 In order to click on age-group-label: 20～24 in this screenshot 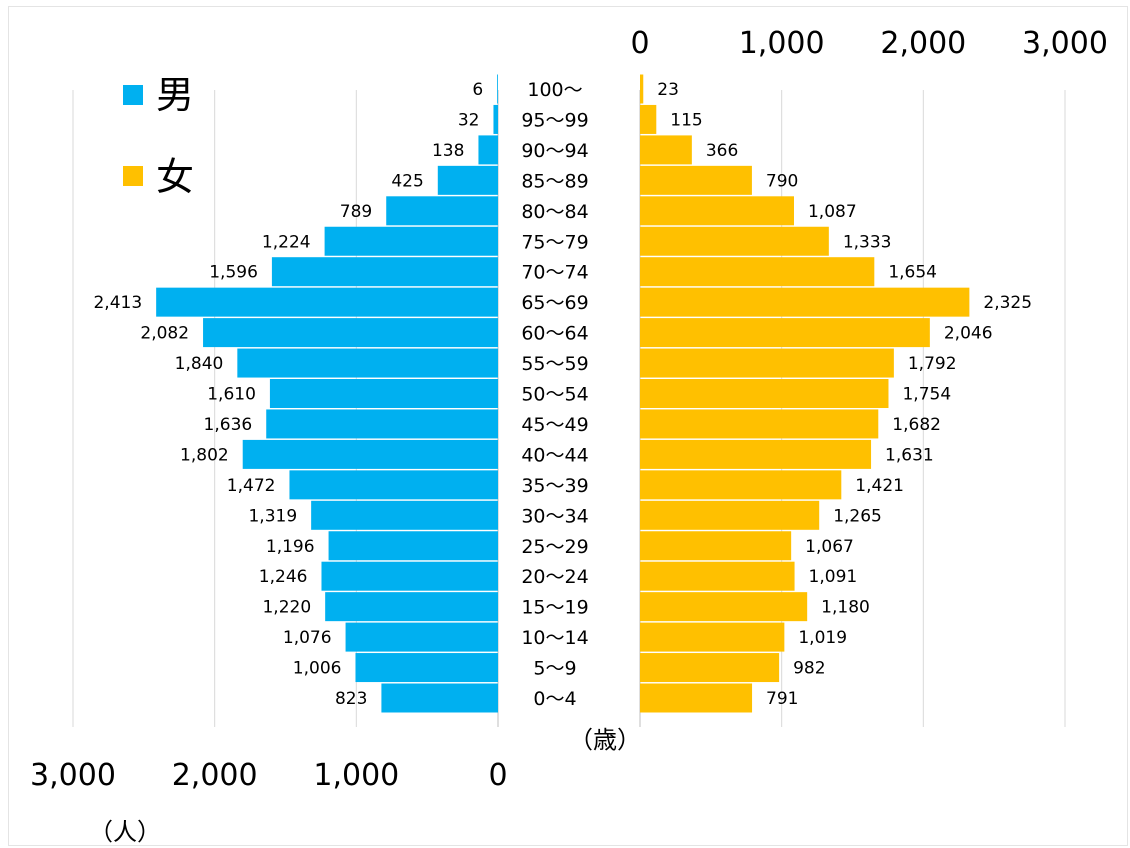, I will do `click(554, 577)`.